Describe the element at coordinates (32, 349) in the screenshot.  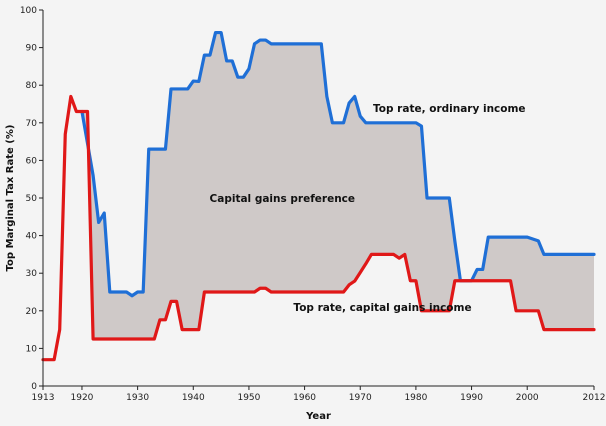
I see `y-tick-label: 10` at that location.